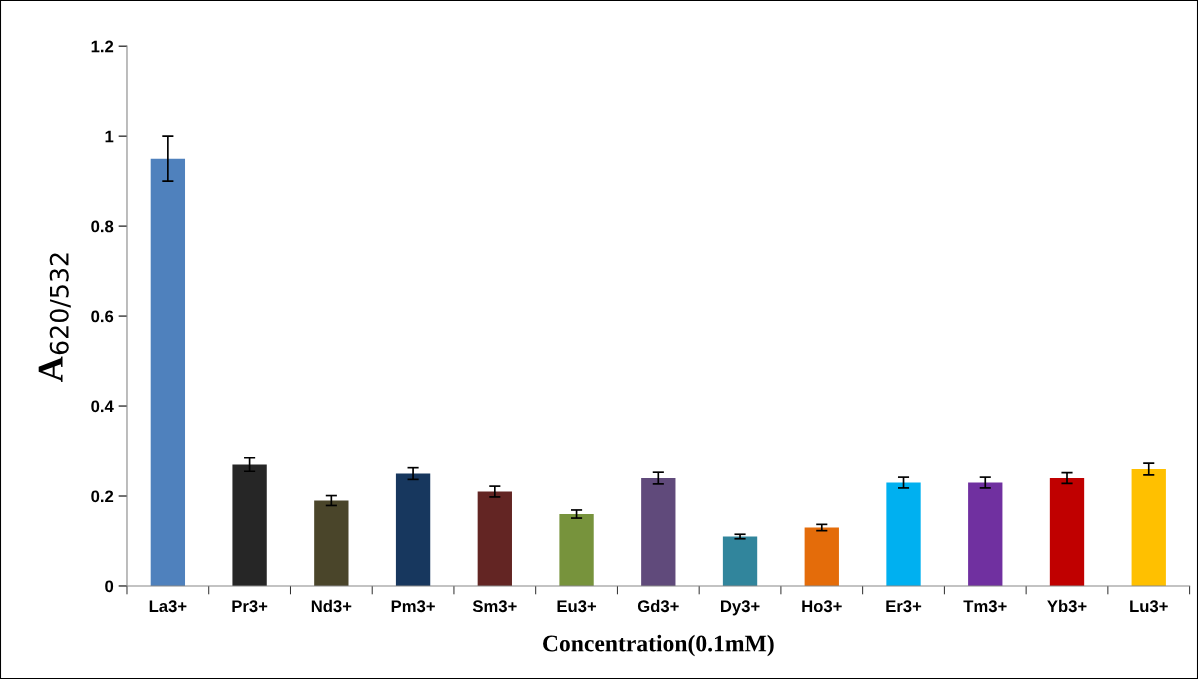 This screenshot has width=1198, height=679. Describe the element at coordinates (331, 606) in the screenshot. I see `x-tick-label: Nd3+` at that location.